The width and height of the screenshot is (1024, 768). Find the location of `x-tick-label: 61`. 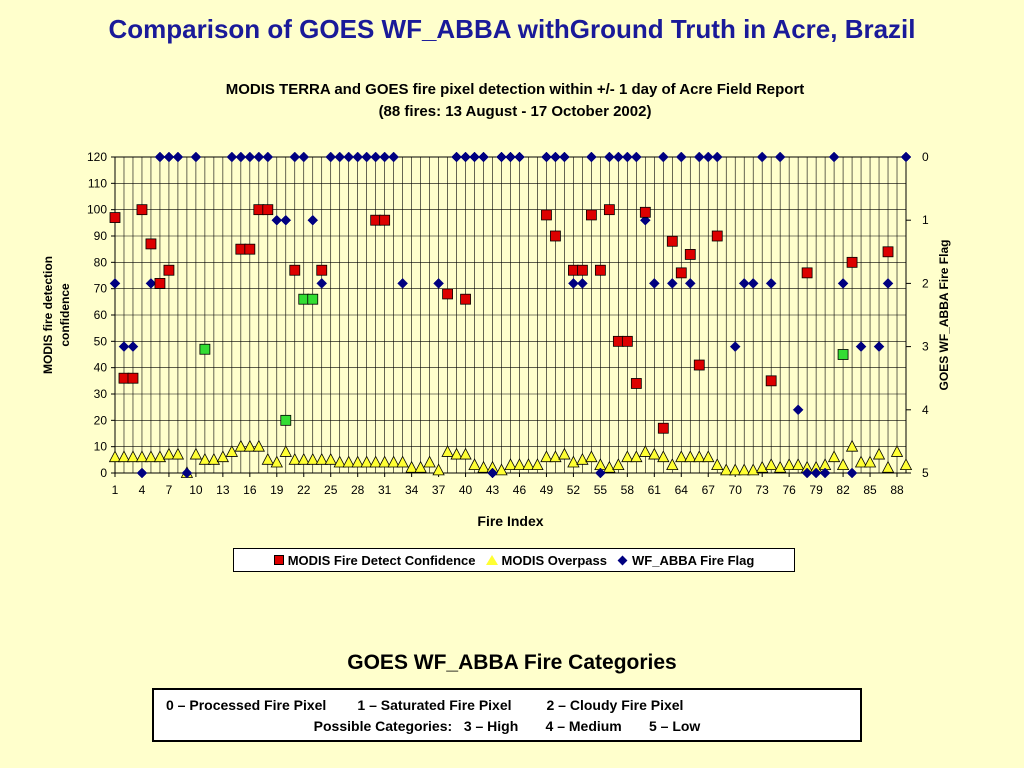

x-tick-label: 61 is located at coordinates (655, 490).